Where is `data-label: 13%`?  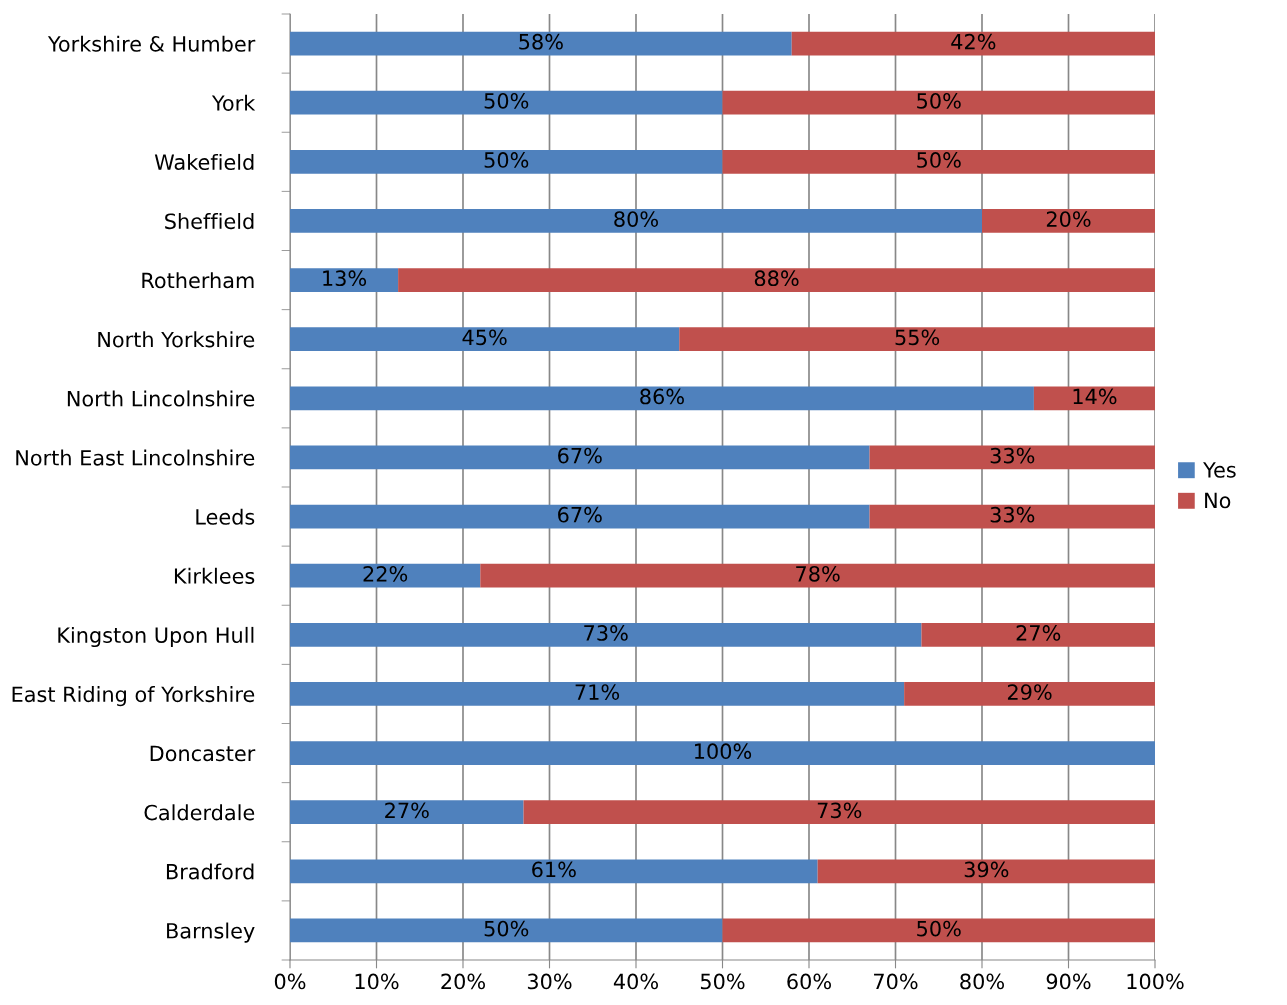 data-label: 13% is located at coordinates (345, 278).